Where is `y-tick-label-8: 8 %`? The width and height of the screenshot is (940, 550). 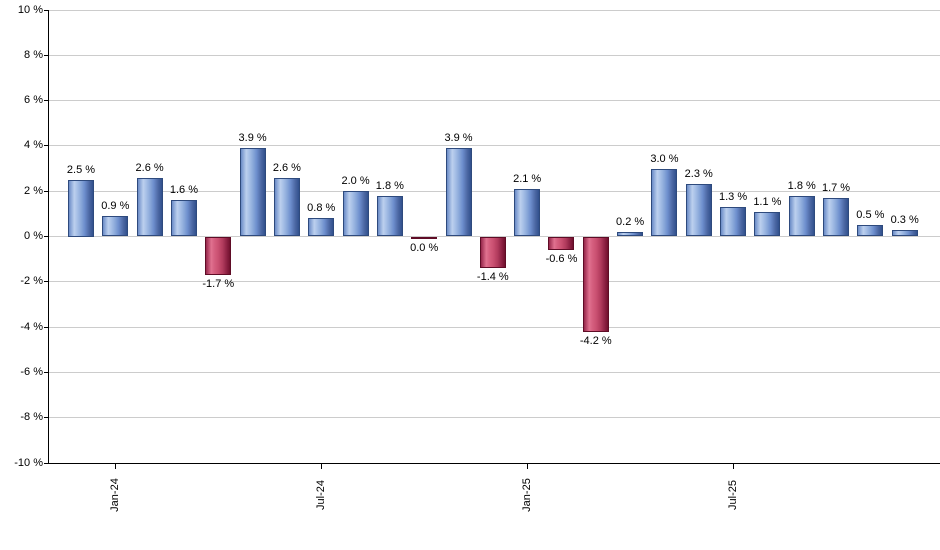
y-tick-label-8: 8 % is located at coordinates (33, 54).